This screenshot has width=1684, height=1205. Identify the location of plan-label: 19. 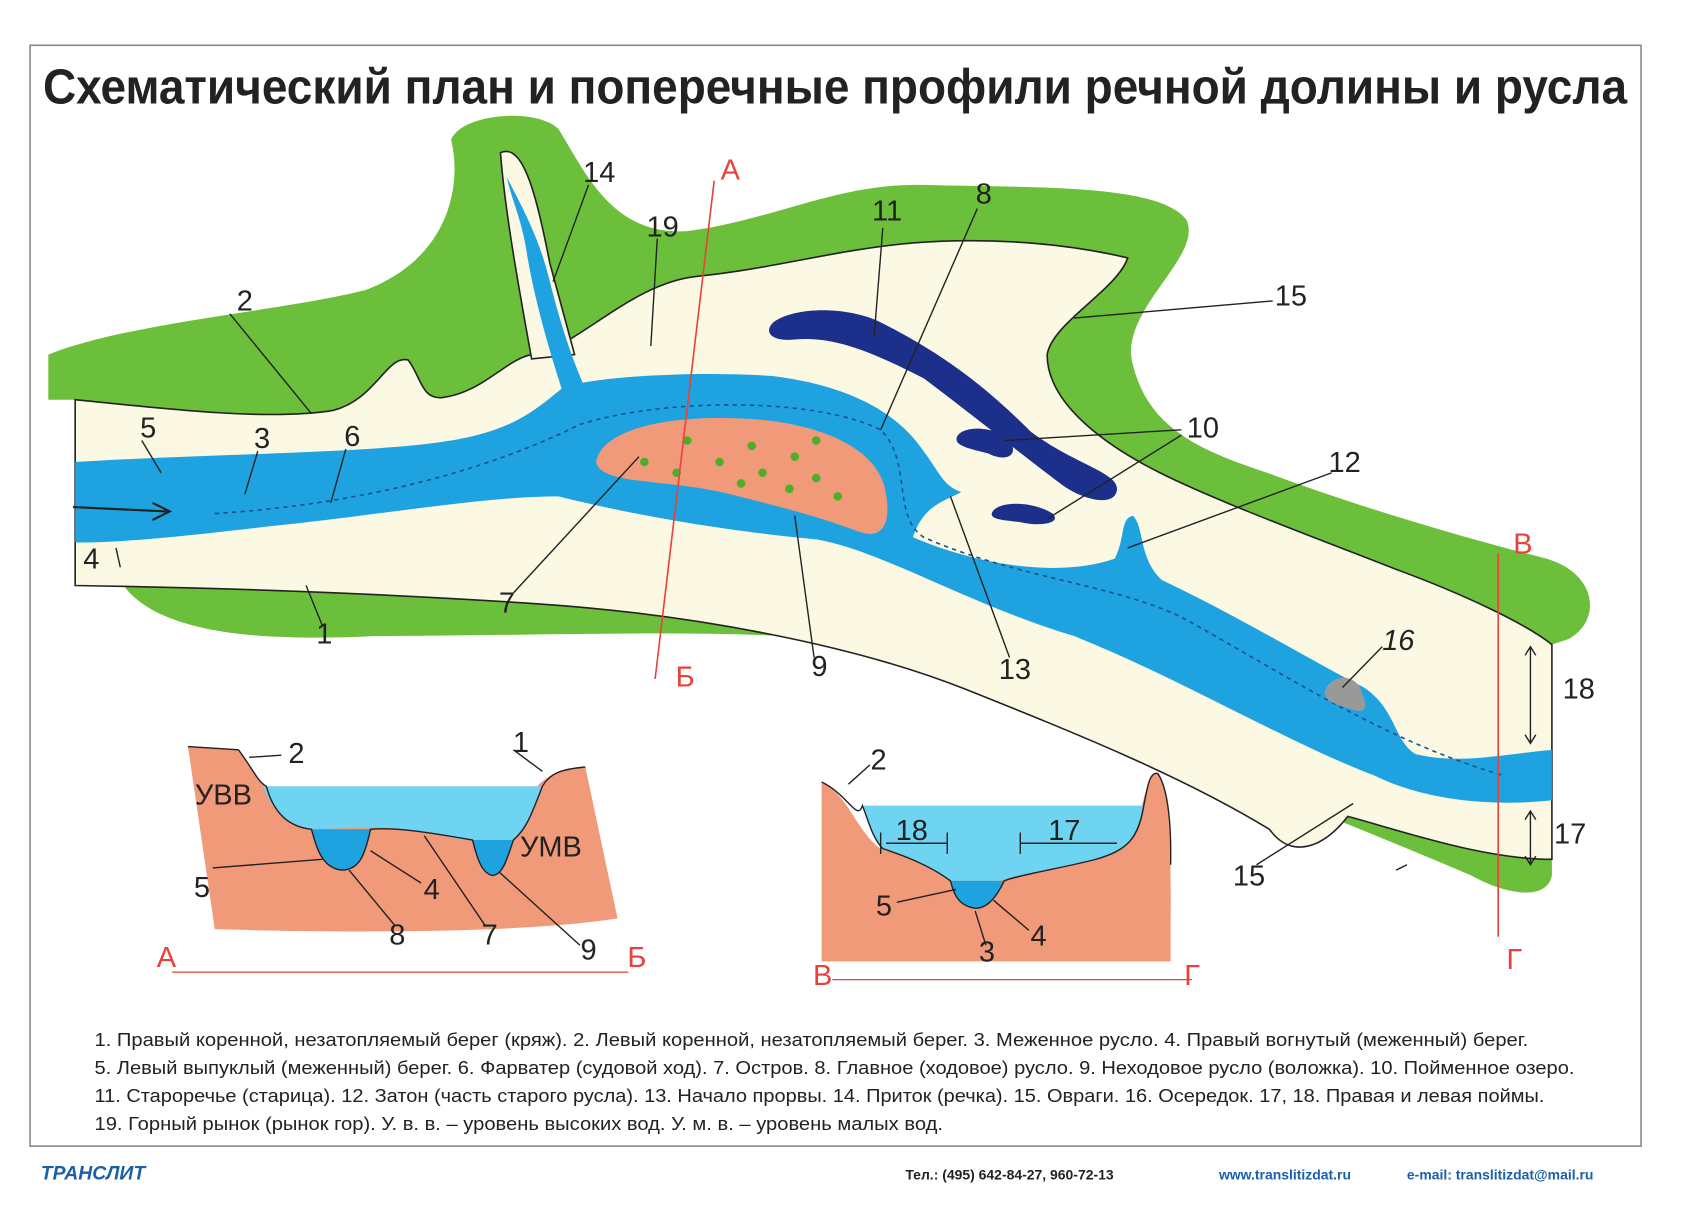
(663, 228).